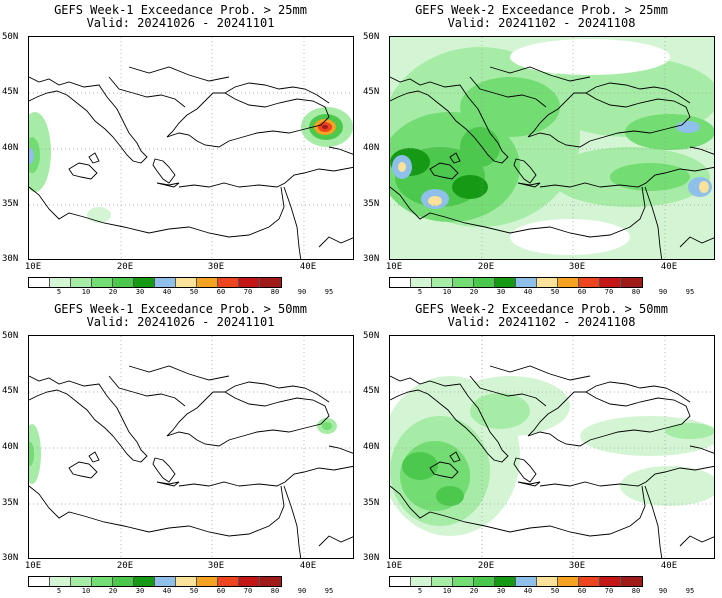 The width and height of the screenshot is (722, 598). I want to click on colorbar-tick: 5, so click(59, 591).